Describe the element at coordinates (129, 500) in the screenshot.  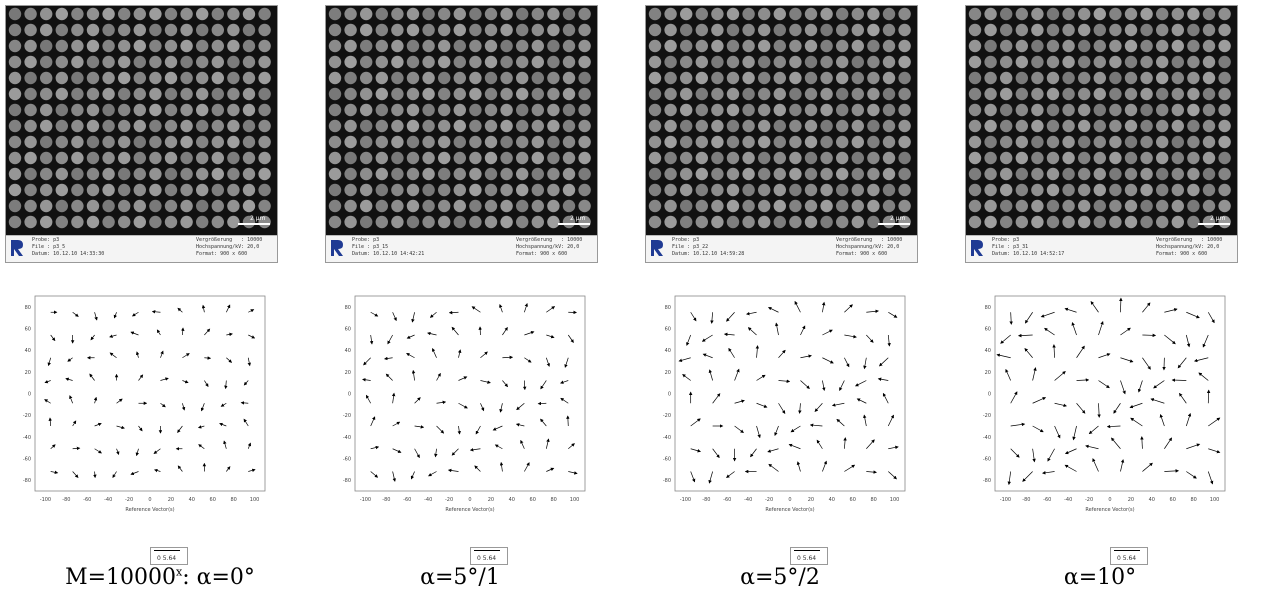
I see `x-tick-label: -20` at that location.